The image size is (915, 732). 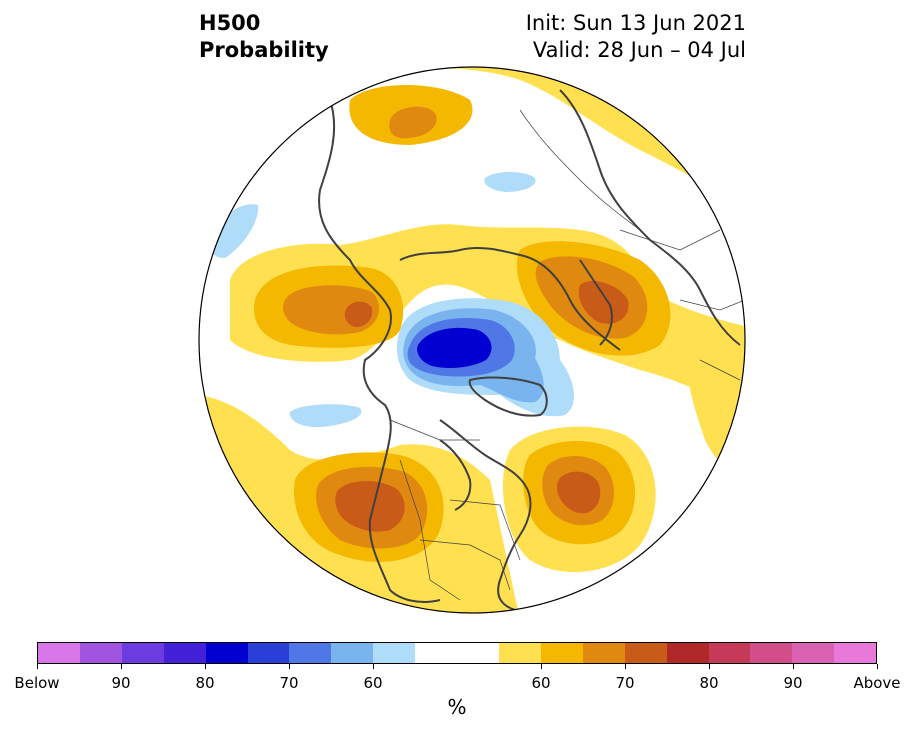 What do you see at coordinates (510, 182) in the screenshot?
I see `below-area-asia` at bounding box center [510, 182].